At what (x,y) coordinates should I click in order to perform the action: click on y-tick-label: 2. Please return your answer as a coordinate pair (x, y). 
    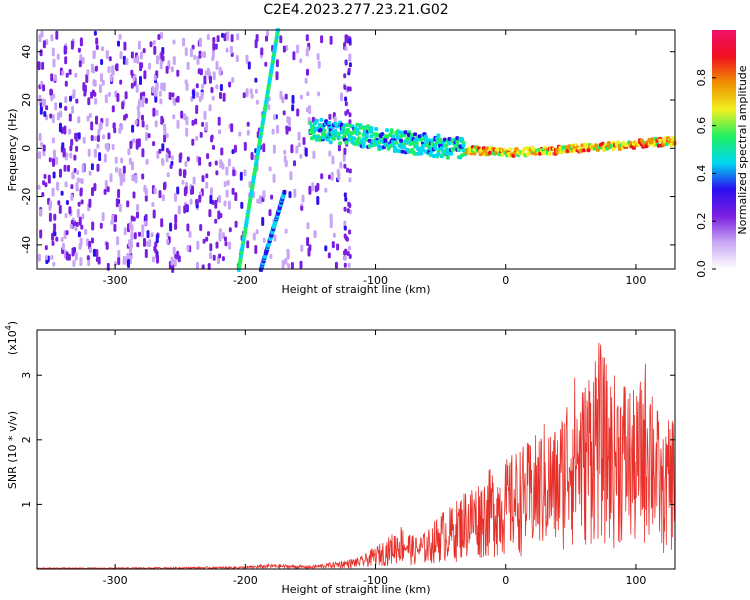
    Looking at the image, I should click on (26, 439).